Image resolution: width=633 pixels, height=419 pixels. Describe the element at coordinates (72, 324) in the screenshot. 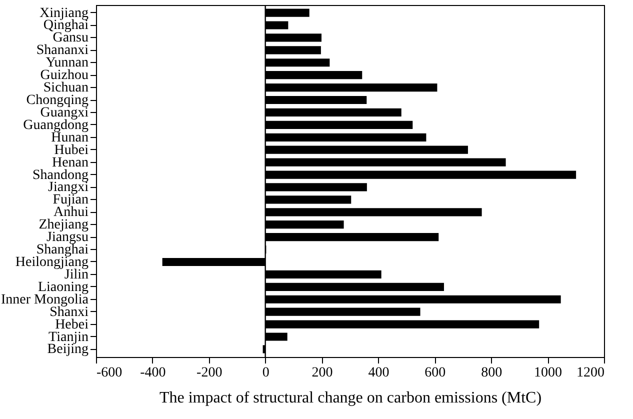

I see `y-tick-label: Hebei` at that location.